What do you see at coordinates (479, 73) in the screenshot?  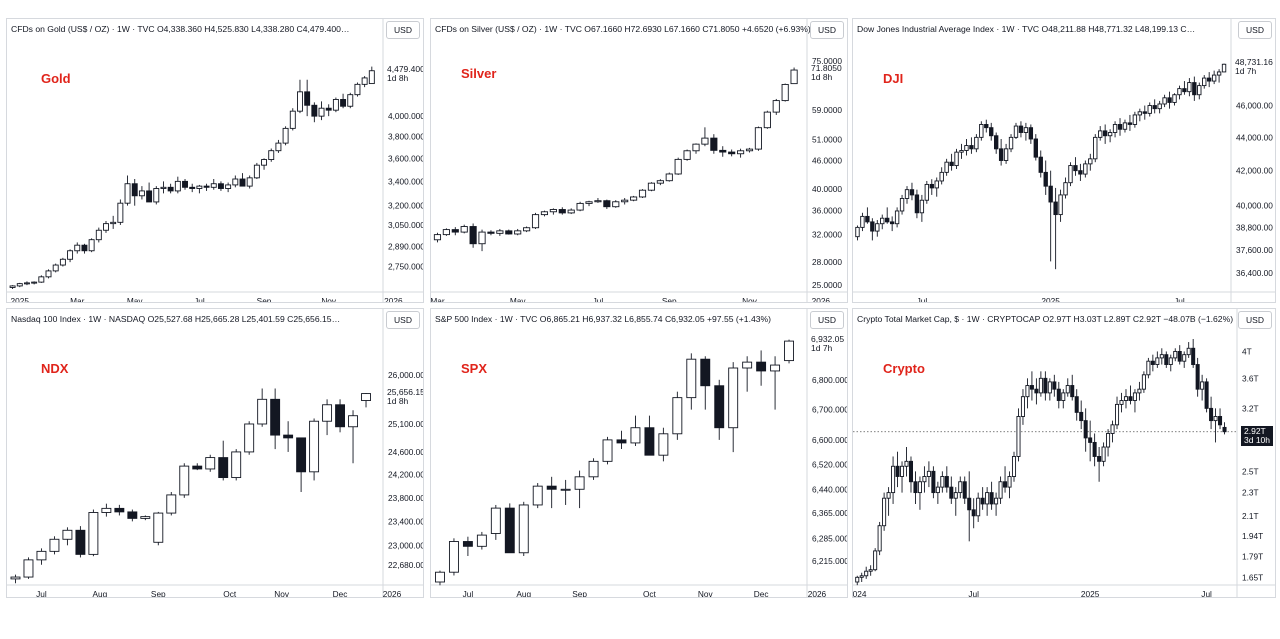 I see `chart-name-label: Silver` at bounding box center [479, 73].